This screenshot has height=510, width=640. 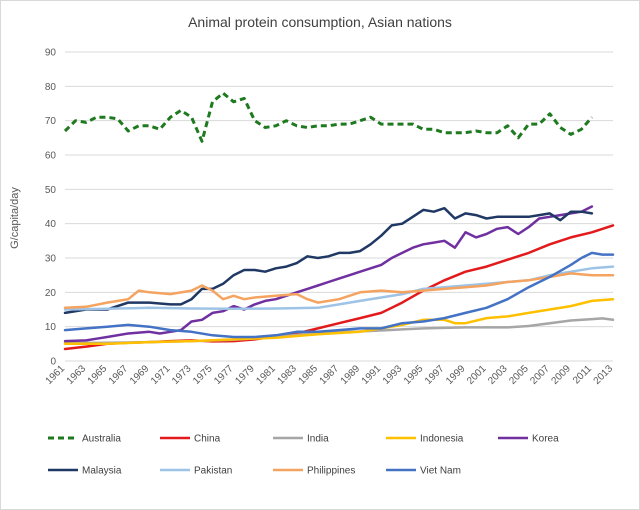 What do you see at coordinates (51, 53) in the screenshot?
I see `y-tick-label: 90` at bounding box center [51, 53].